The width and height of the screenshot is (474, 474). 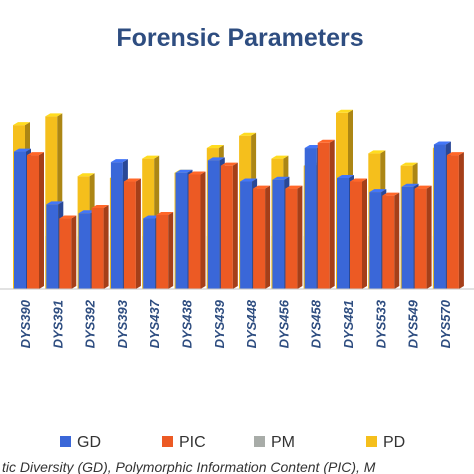 I want to click on legend-item-gd: GD, so click(x=80, y=442).